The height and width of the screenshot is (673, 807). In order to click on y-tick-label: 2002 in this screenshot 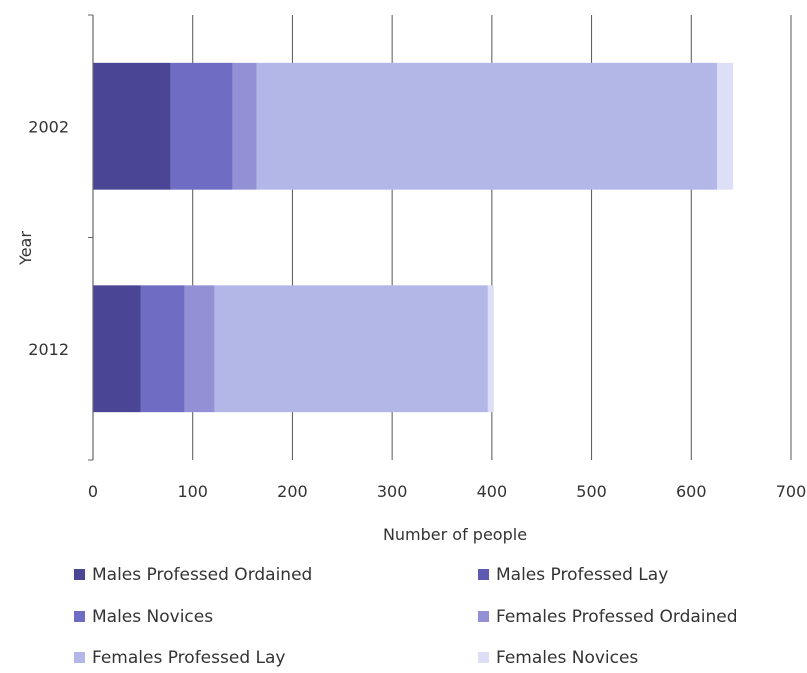, I will do `click(48, 126)`.